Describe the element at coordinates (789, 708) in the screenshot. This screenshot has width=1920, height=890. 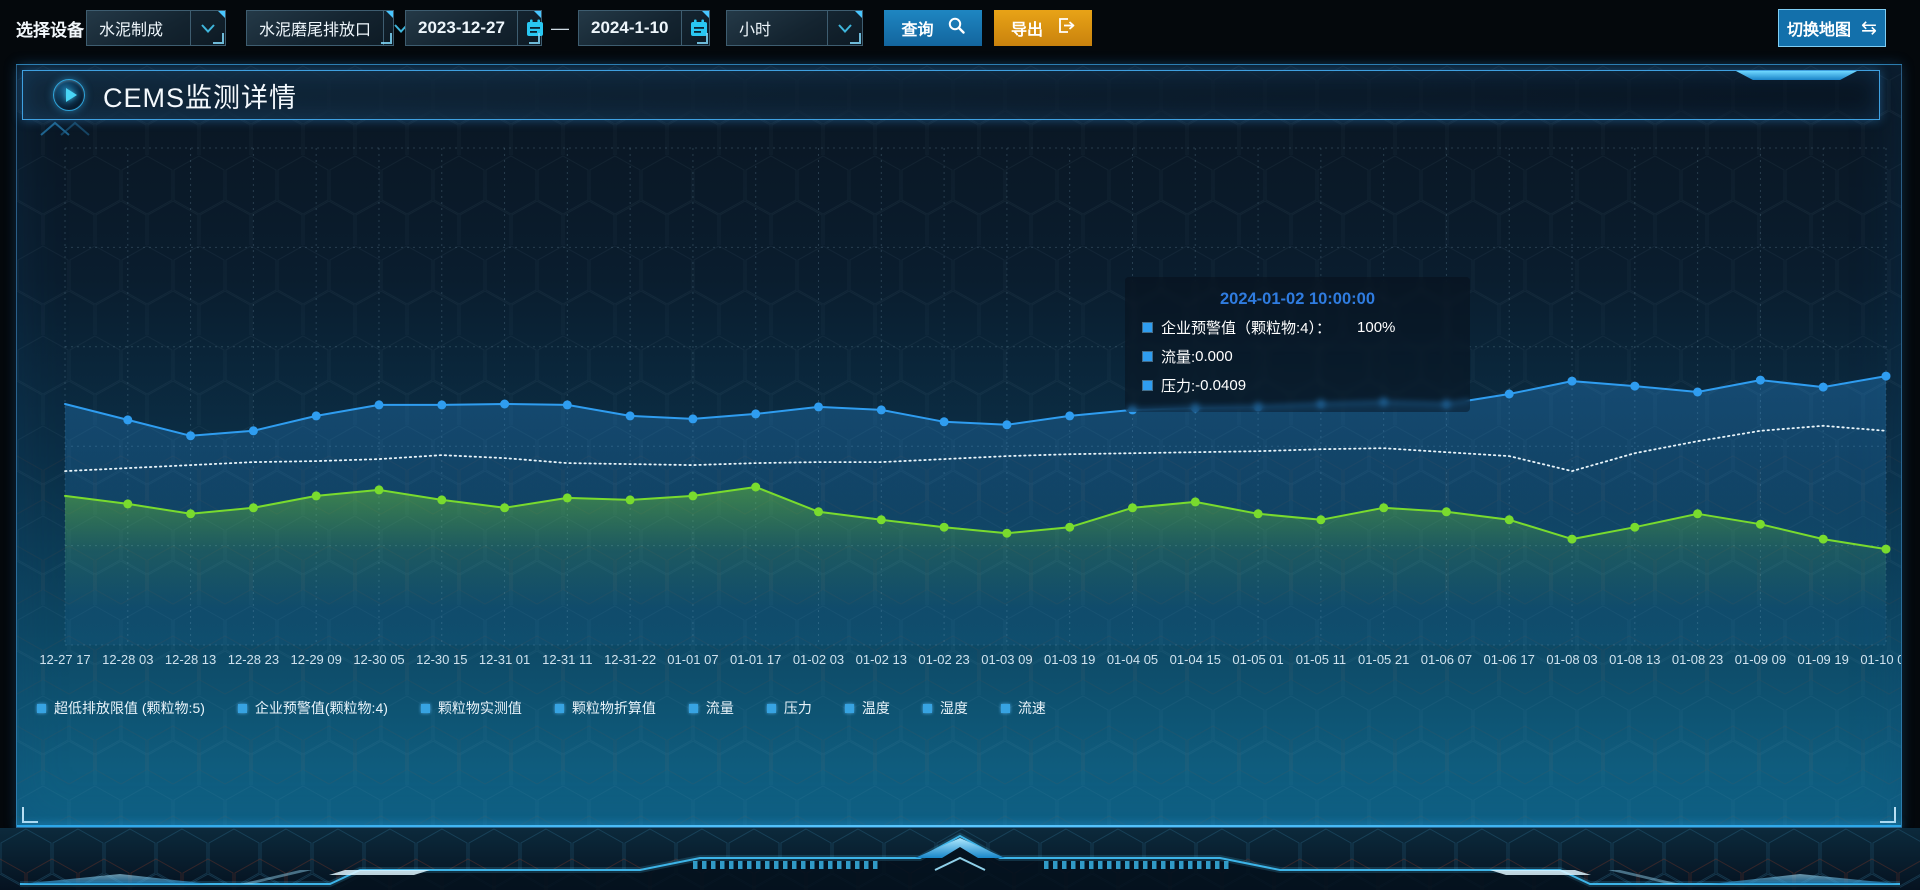
I see `legend-item: 压力` at that location.